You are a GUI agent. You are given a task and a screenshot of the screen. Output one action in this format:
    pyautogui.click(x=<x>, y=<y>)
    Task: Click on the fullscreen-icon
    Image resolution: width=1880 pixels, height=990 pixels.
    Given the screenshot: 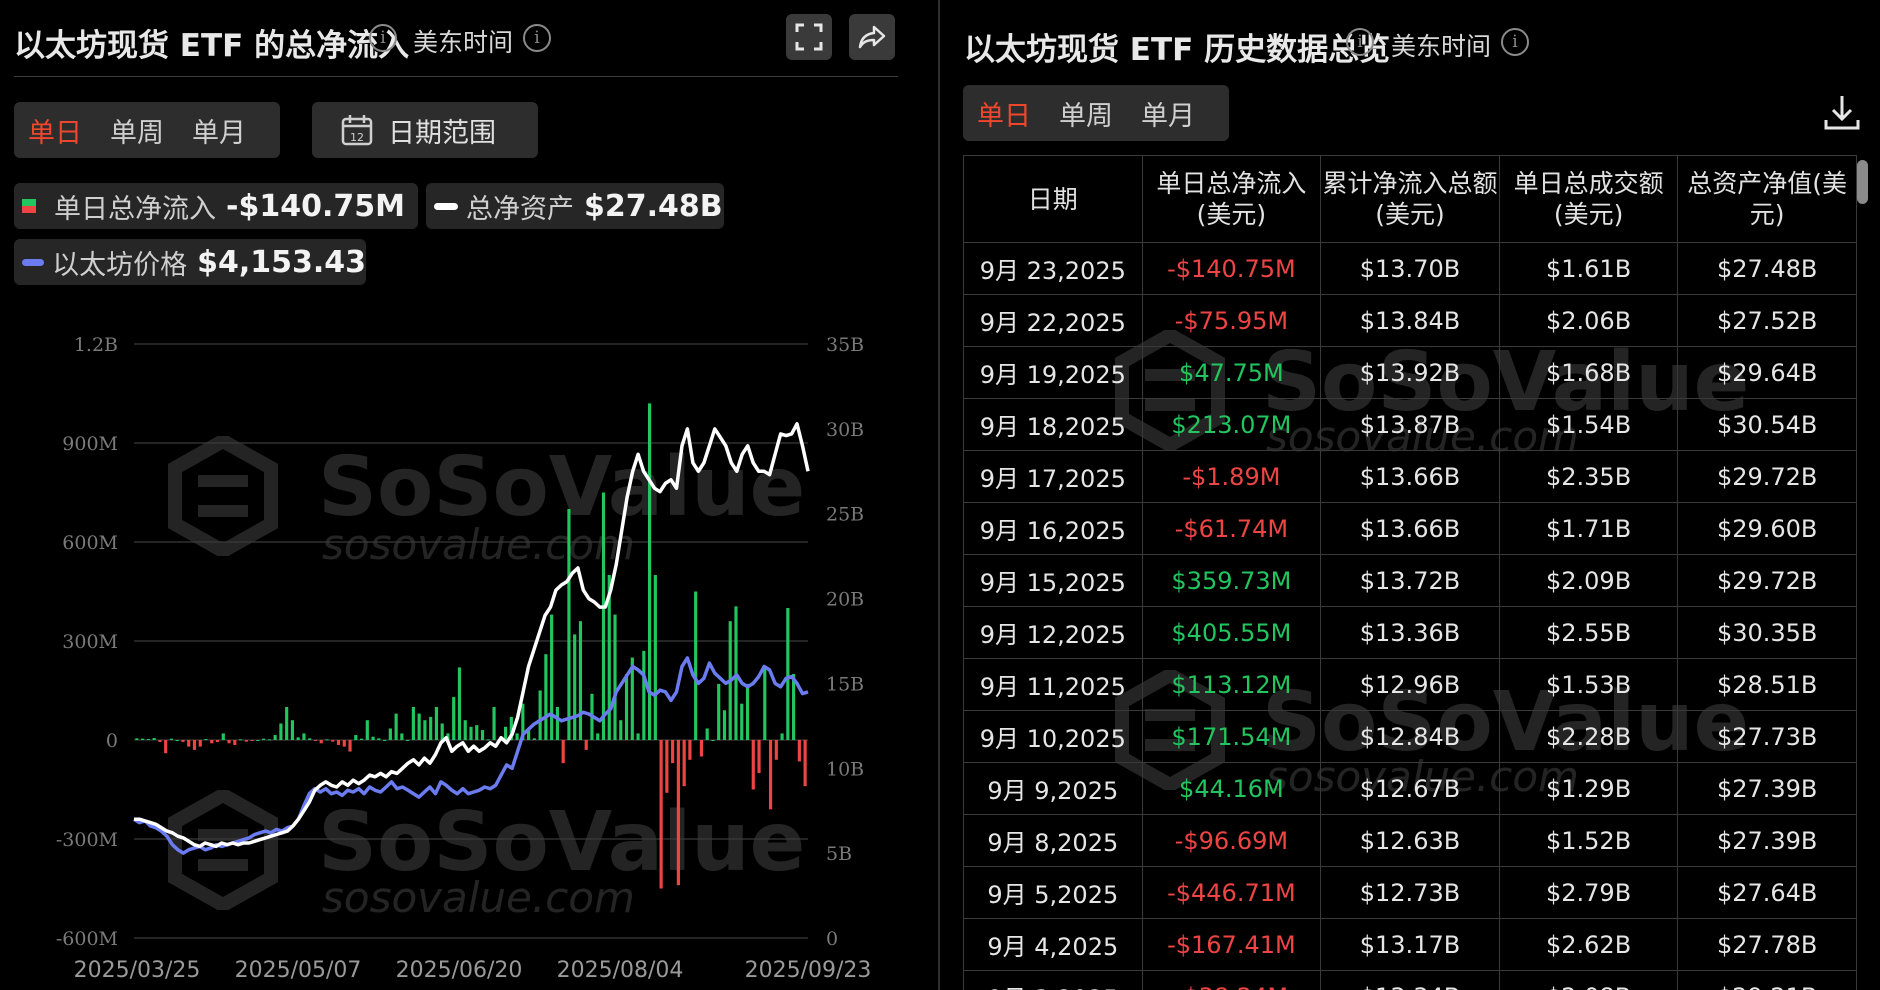 What is the action you would take?
    pyautogui.click(x=809, y=37)
    